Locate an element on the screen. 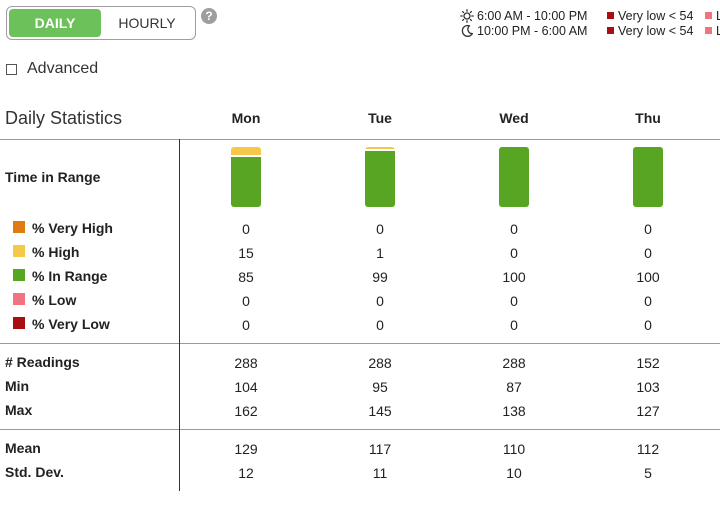 The image size is (720, 525). in-range-swatch is located at coordinates (19, 275).